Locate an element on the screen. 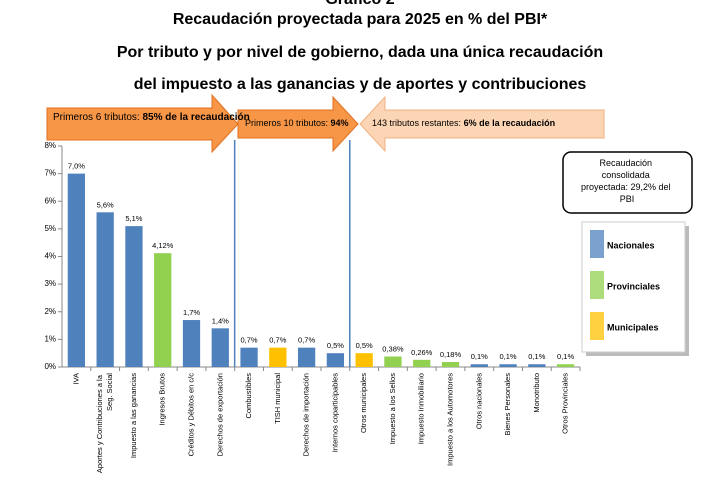 The width and height of the screenshot is (722, 502). value-label: 0,18% is located at coordinates (451, 354).